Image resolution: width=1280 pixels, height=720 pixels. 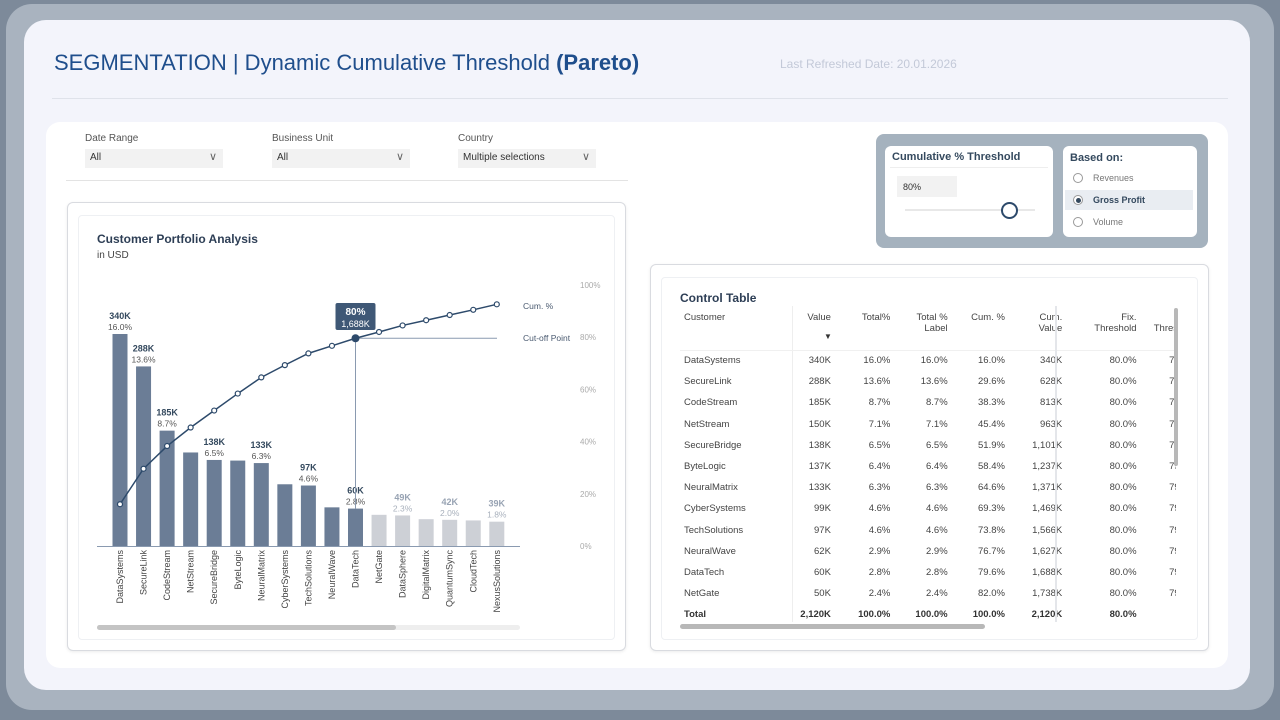 What do you see at coordinates (715, 509) in the screenshot?
I see `table-cell: CyberSystems` at bounding box center [715, 509].